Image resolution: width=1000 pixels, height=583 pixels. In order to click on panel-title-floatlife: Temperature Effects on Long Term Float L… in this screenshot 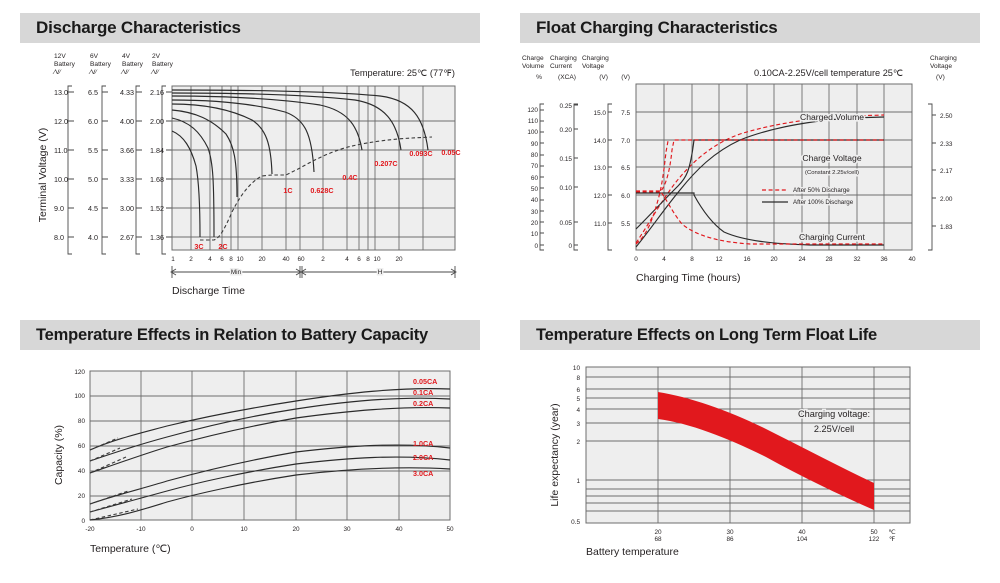, I will do `click(750, 335)`.